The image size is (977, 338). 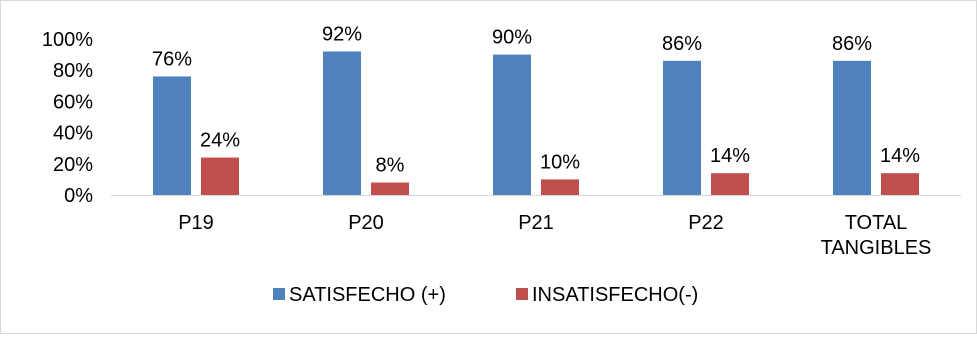 I want to click on data-label: 10%, so click(x=560, y=162).